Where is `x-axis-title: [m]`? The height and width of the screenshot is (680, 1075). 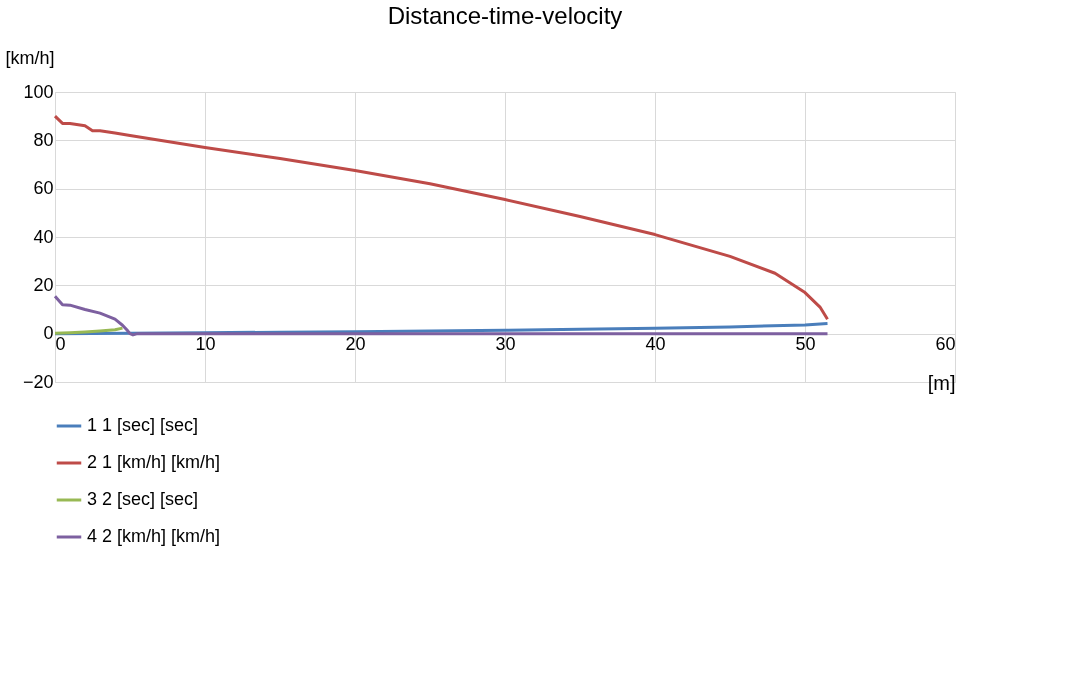 x-axis-title: [m] is located at coordinates (941, 383).